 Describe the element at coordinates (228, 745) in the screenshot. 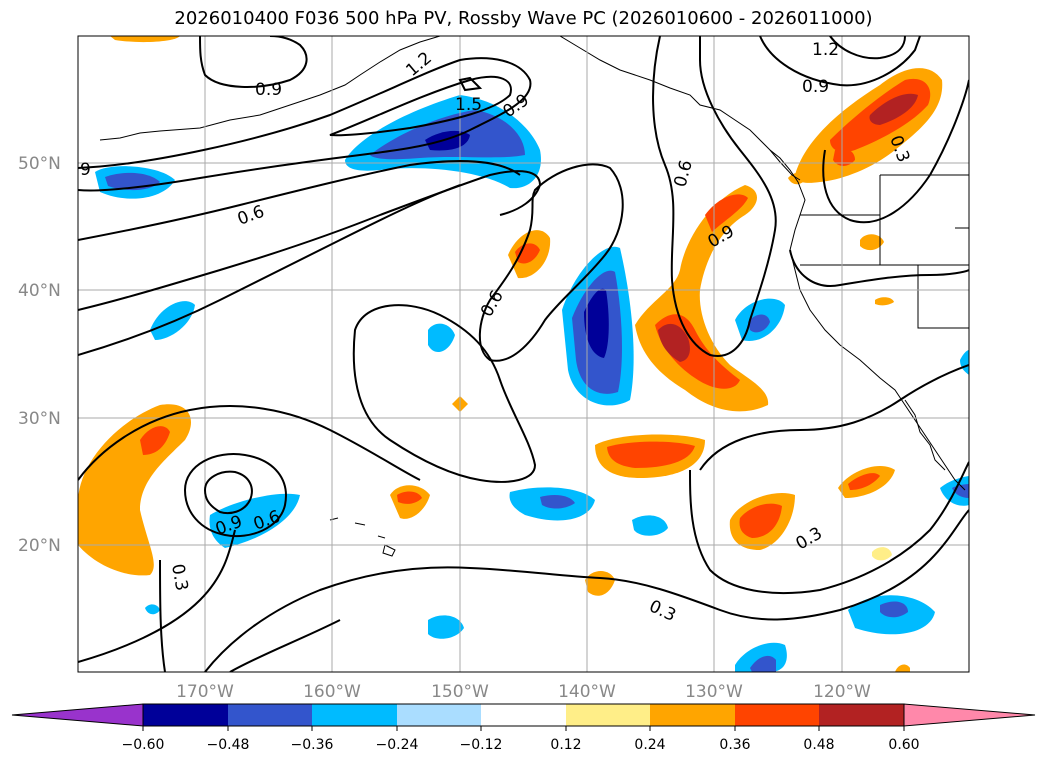

I see `colorbar-tick-label: −0.48` at that location.